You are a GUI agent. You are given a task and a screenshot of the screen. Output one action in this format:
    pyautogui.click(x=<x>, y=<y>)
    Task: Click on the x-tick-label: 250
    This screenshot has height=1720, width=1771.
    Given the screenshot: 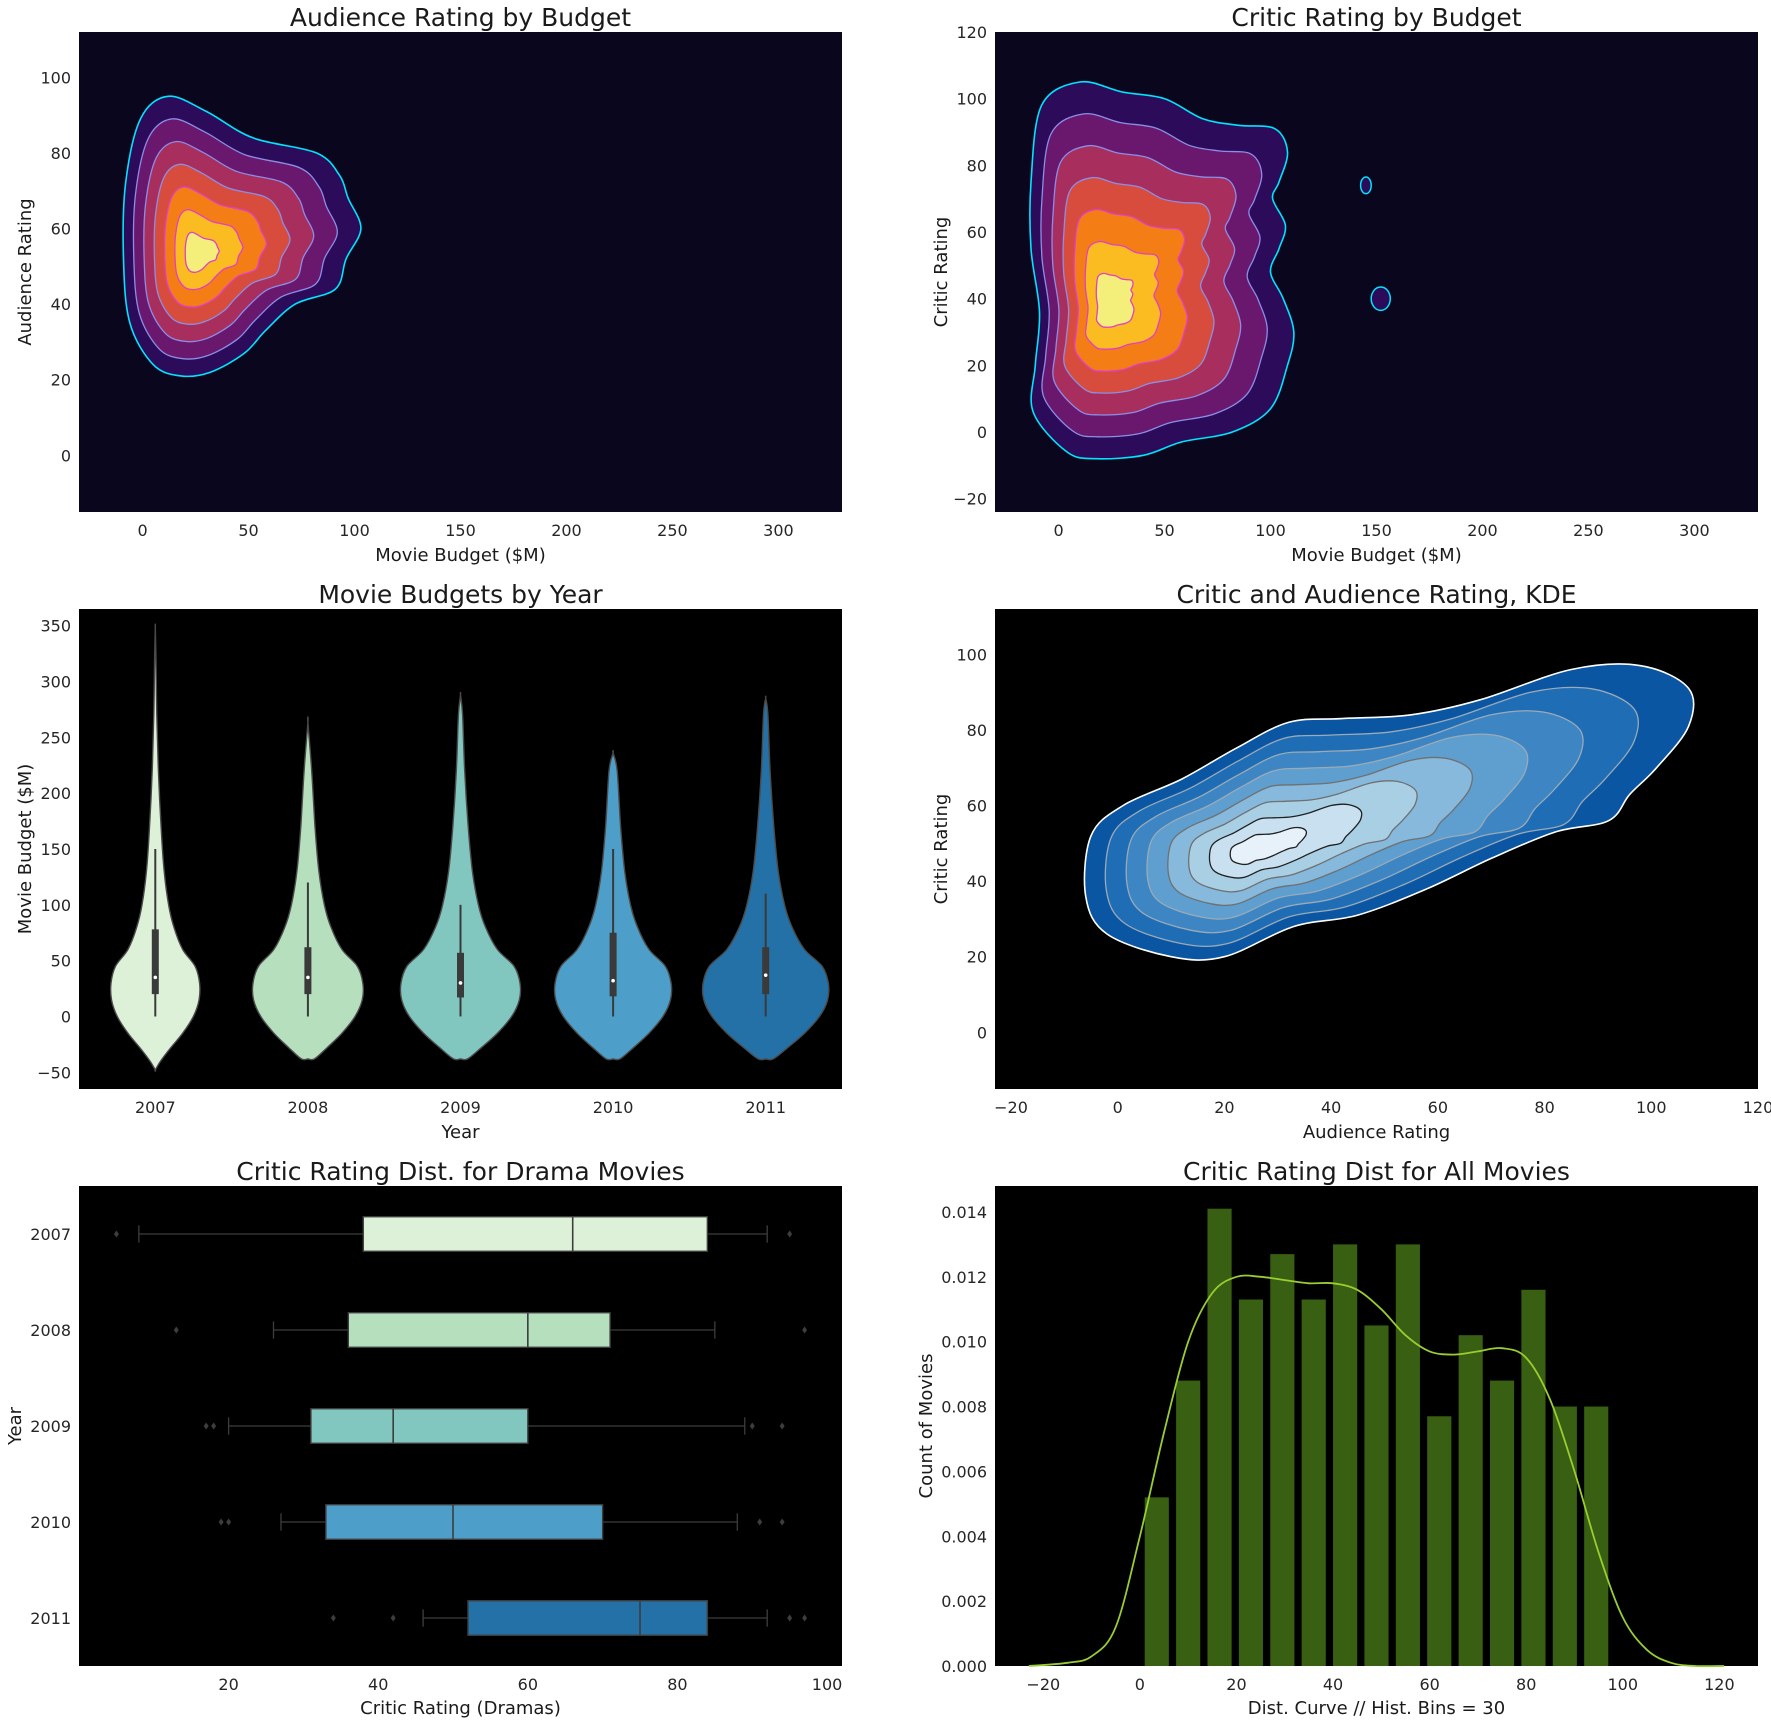 What is the action you would take?
    pyautogui.click(x=1588, y=530)
    